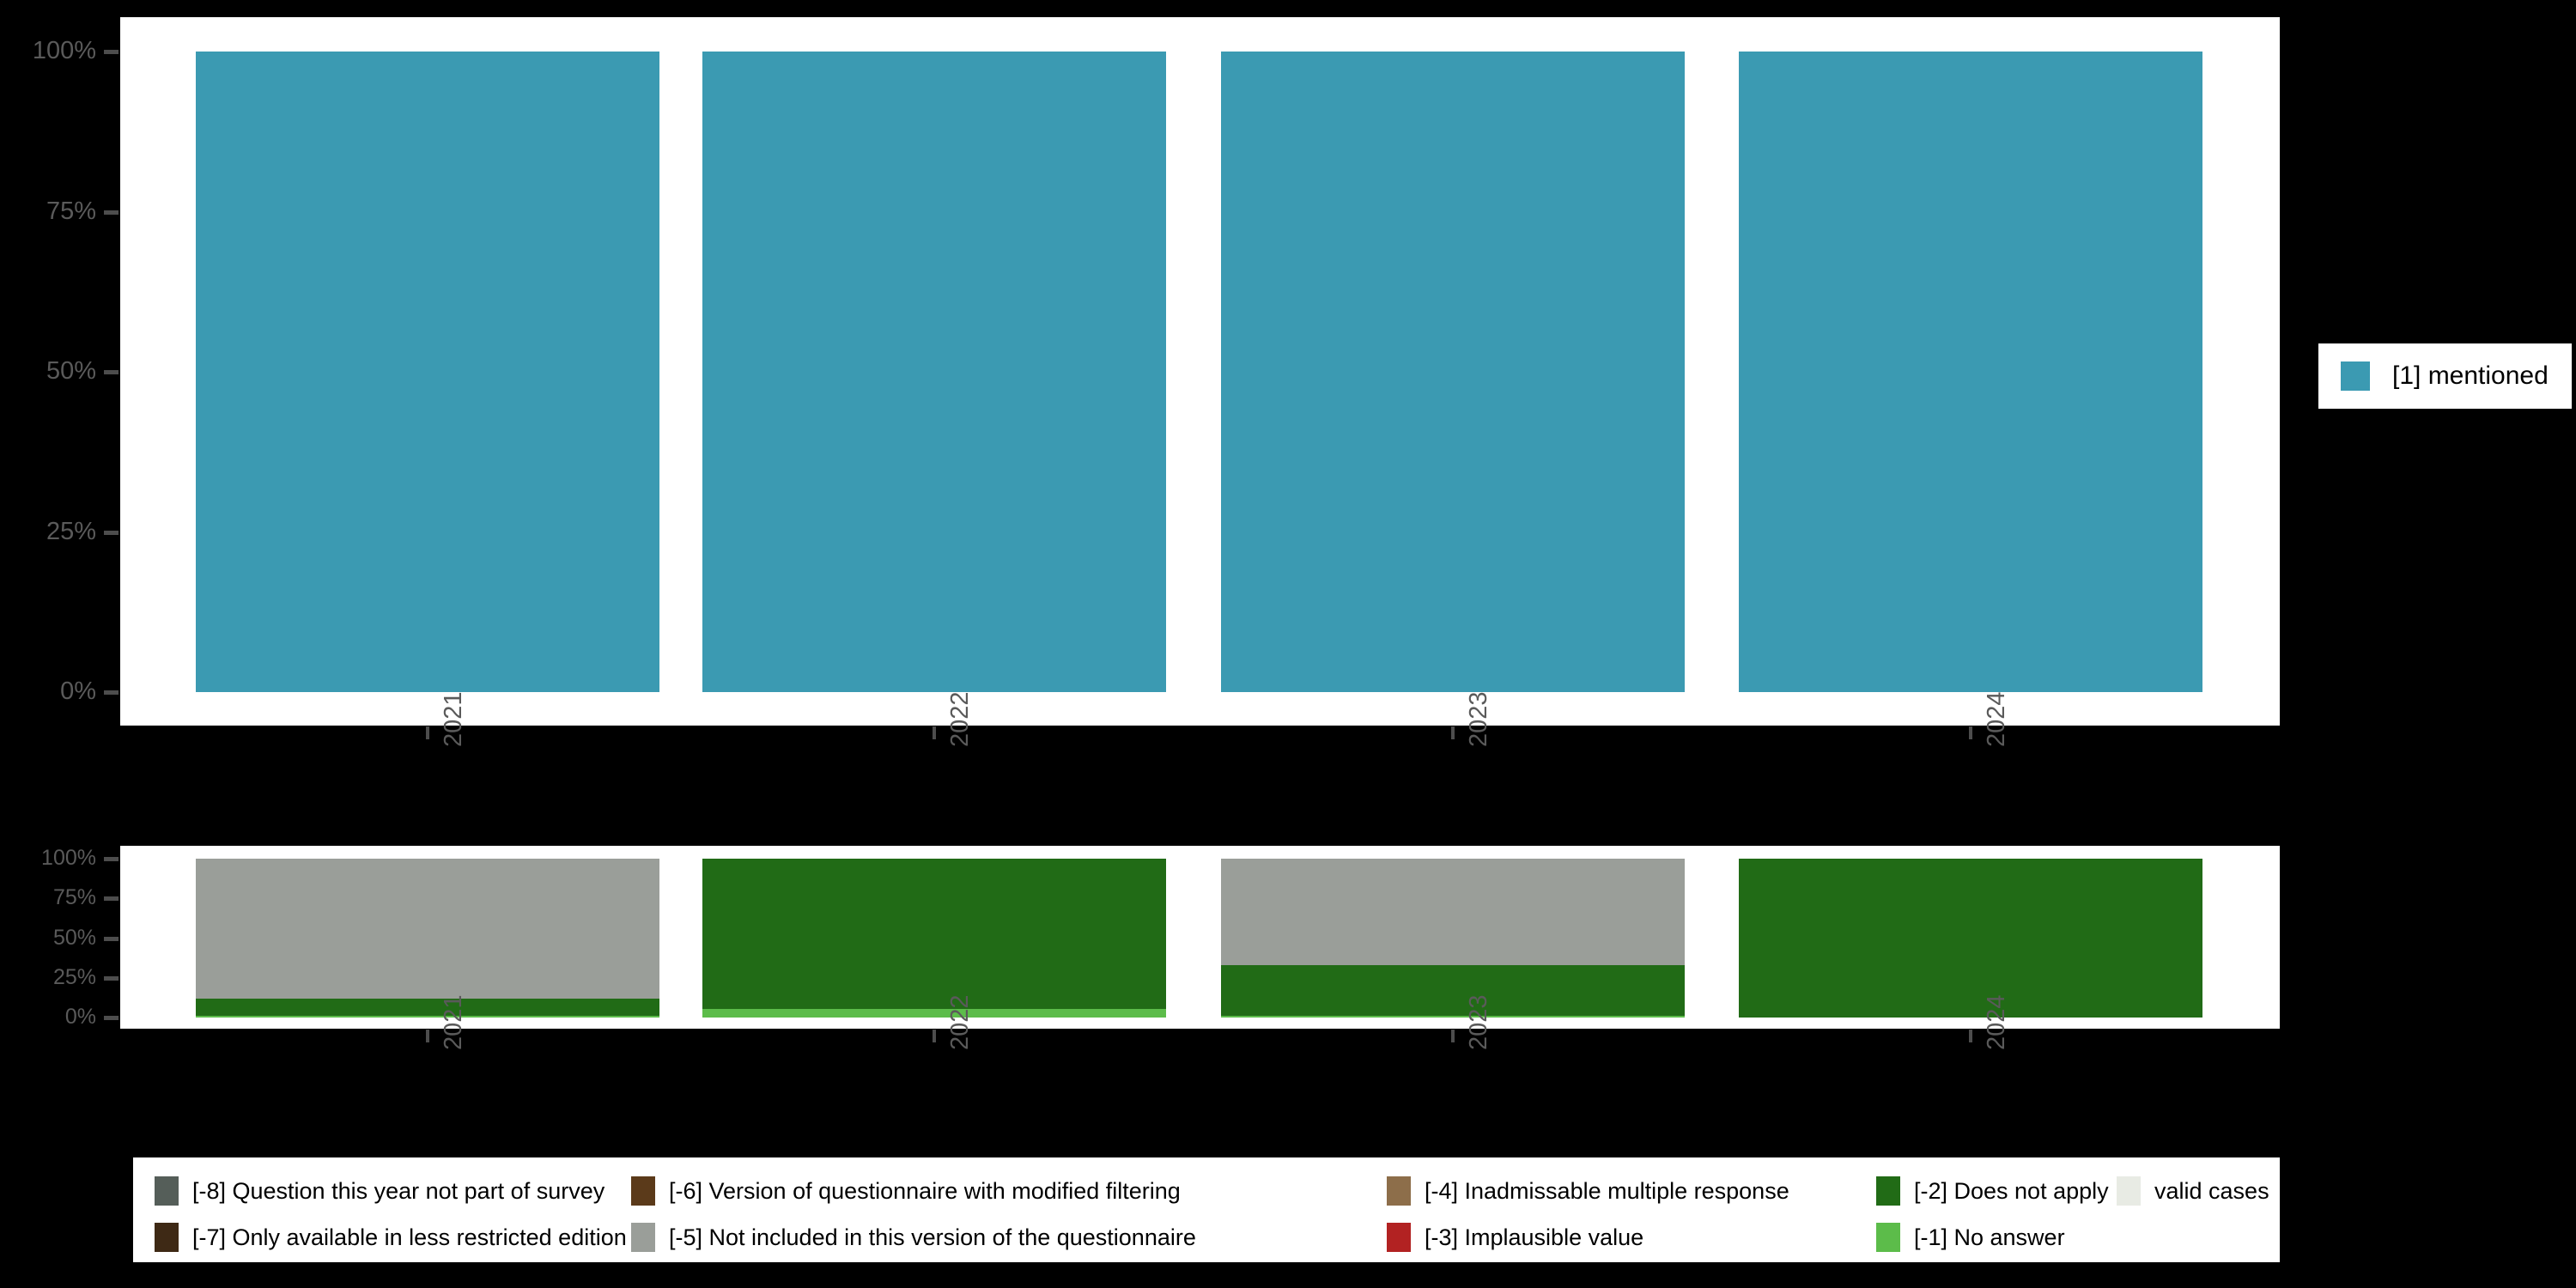 Image resolution: width=2576 pixels, height=1288 pixels. What do you see at coordinates (74, 937) in the screenshot?
I see `bottom-y-tick-label: 50%` at bounding box center [74, 937].